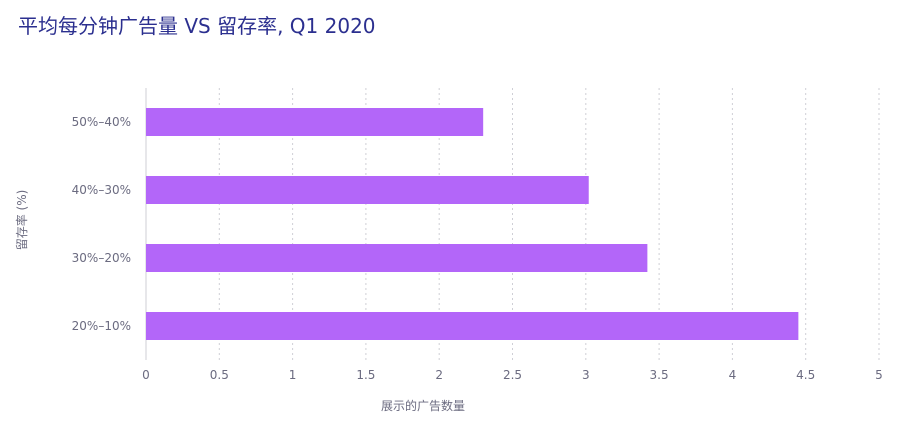 Image resolution: width=910 pixels, height=435 pixels. I want to click on x-tick-label: 2.5, so click(512, 375).